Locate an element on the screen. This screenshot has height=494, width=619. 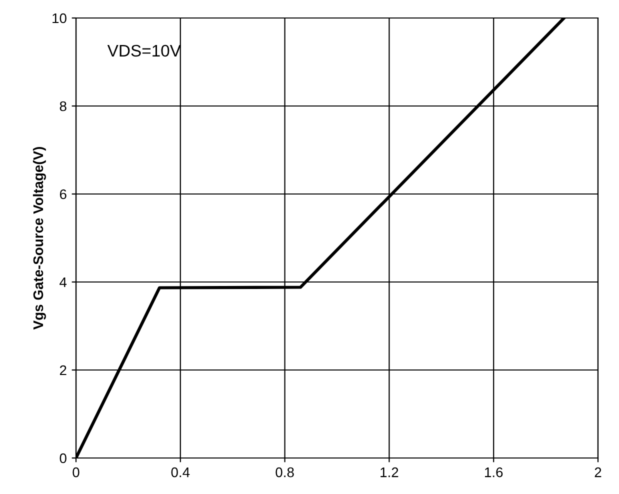
y-tick-label: 2 is located at coordinates (63, 370).